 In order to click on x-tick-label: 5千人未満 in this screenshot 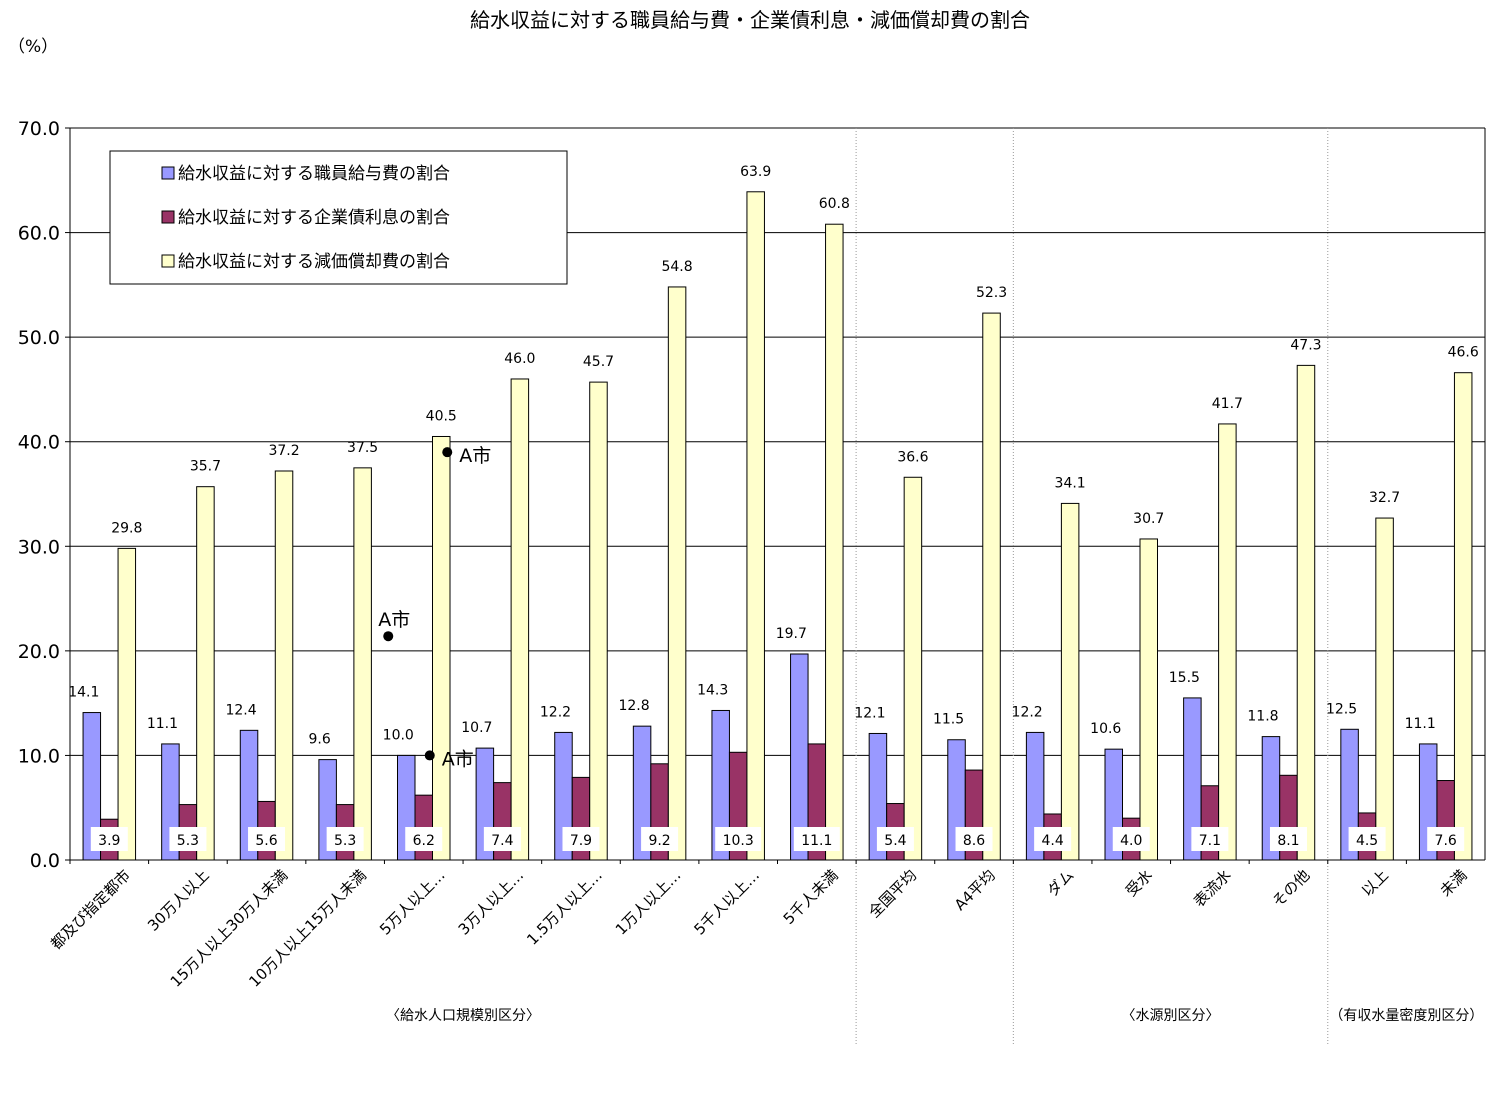, I will do `click(811, 897)`.